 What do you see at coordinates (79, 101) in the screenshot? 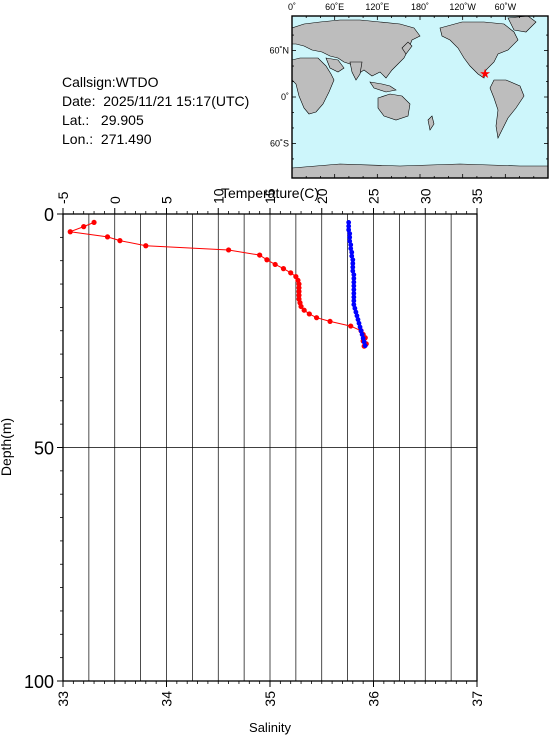
I see `date-label: Date:` at bounding box center [79, 101].